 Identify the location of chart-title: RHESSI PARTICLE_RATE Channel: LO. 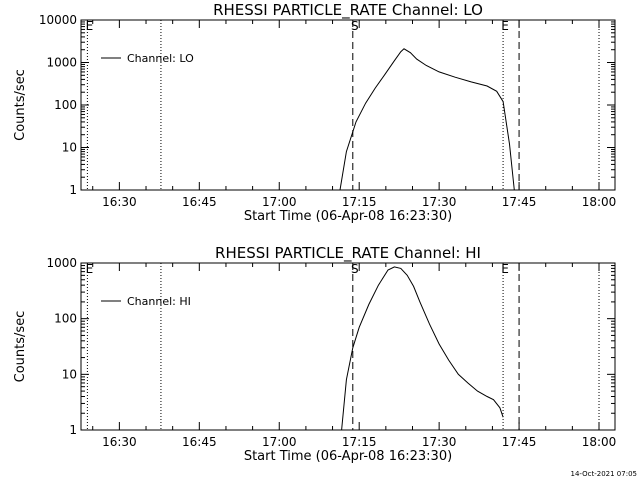
(348, 10).